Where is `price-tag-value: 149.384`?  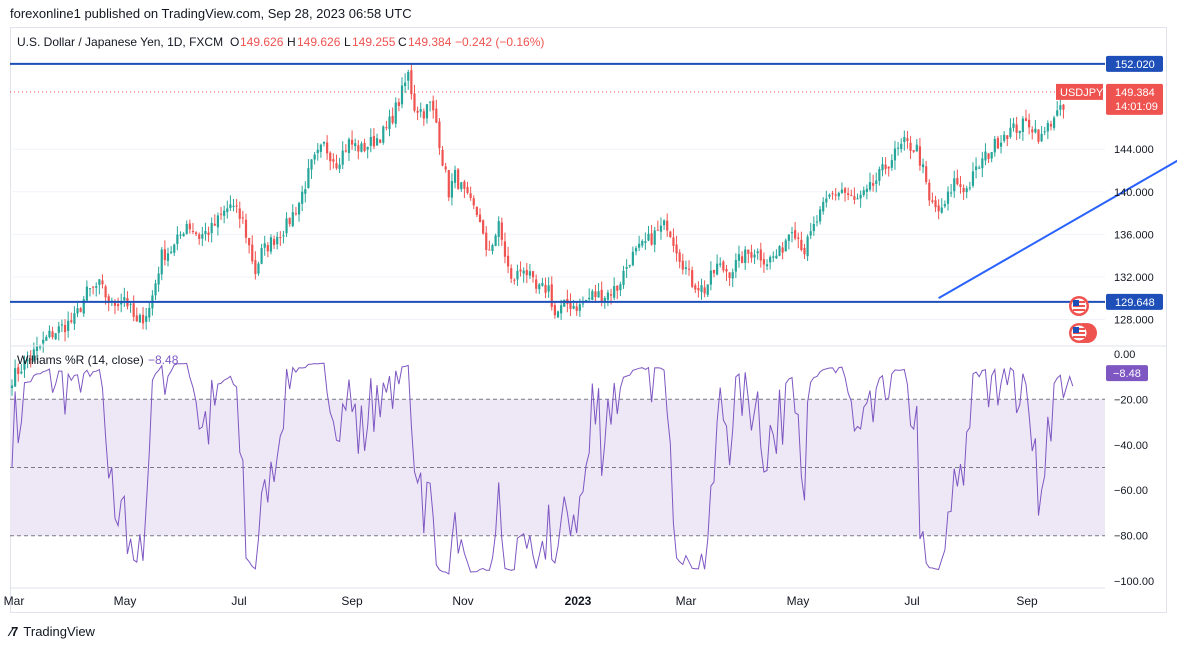
price-tag-value: 149.384 is located at coordinates (1135, 93).